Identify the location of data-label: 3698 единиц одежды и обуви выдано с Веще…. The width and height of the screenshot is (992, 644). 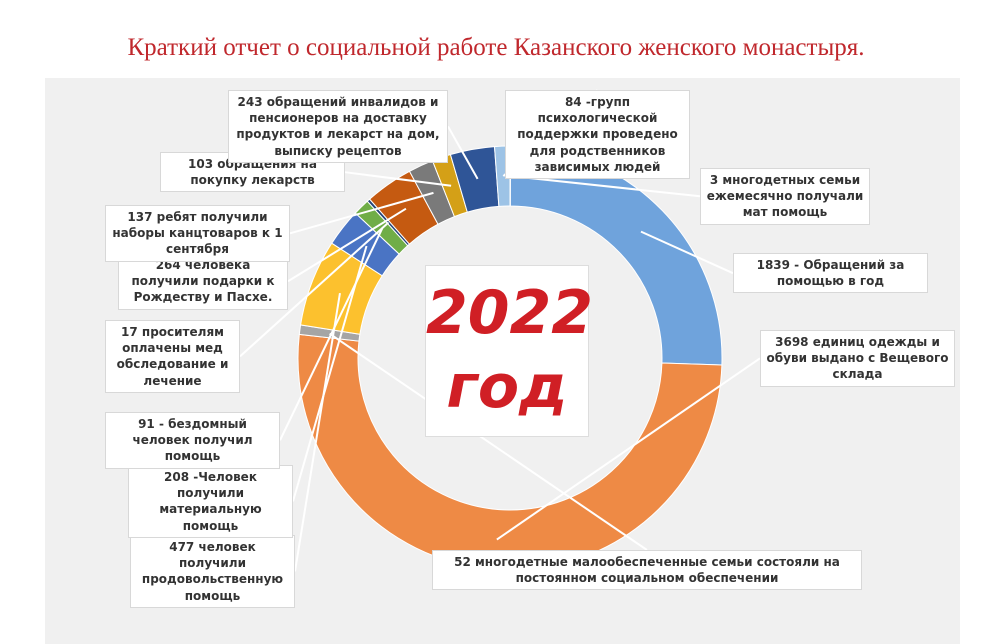
(857, 358).